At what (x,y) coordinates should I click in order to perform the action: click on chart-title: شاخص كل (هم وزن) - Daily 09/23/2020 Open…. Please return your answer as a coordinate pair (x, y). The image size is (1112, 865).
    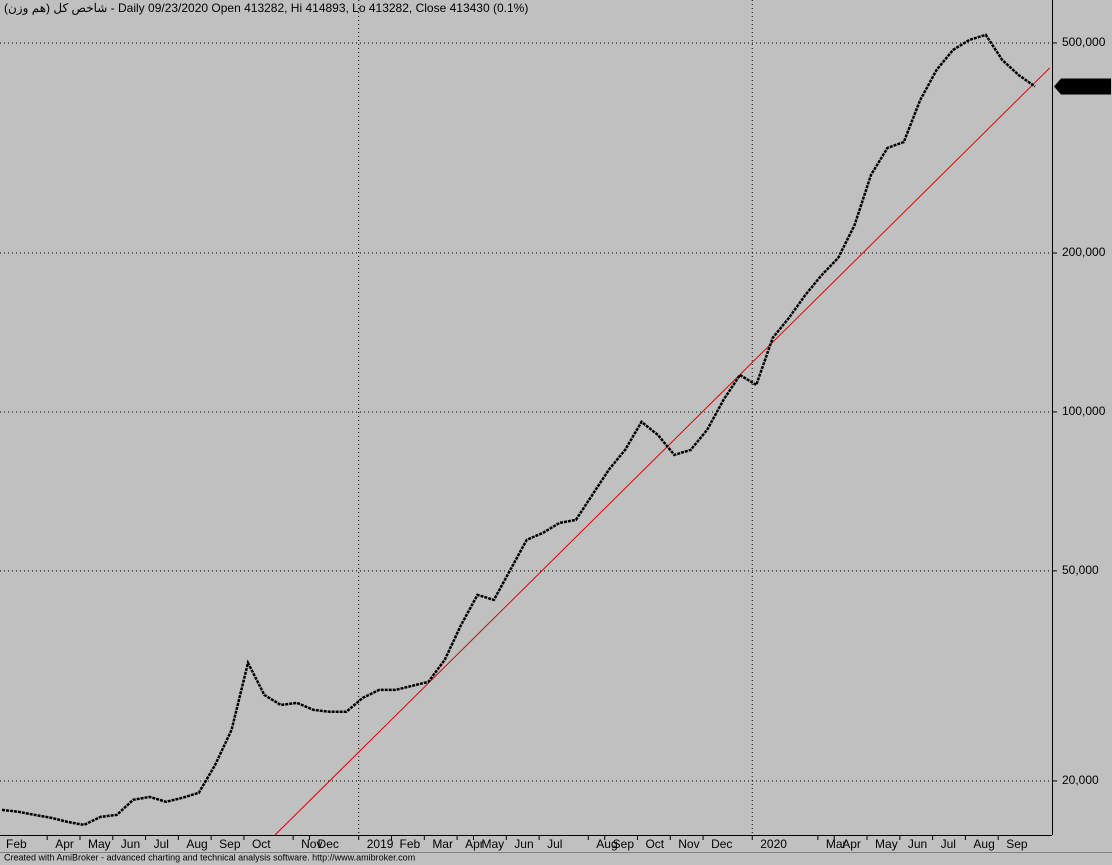
    Looking at the image, I should click on (266, 8).